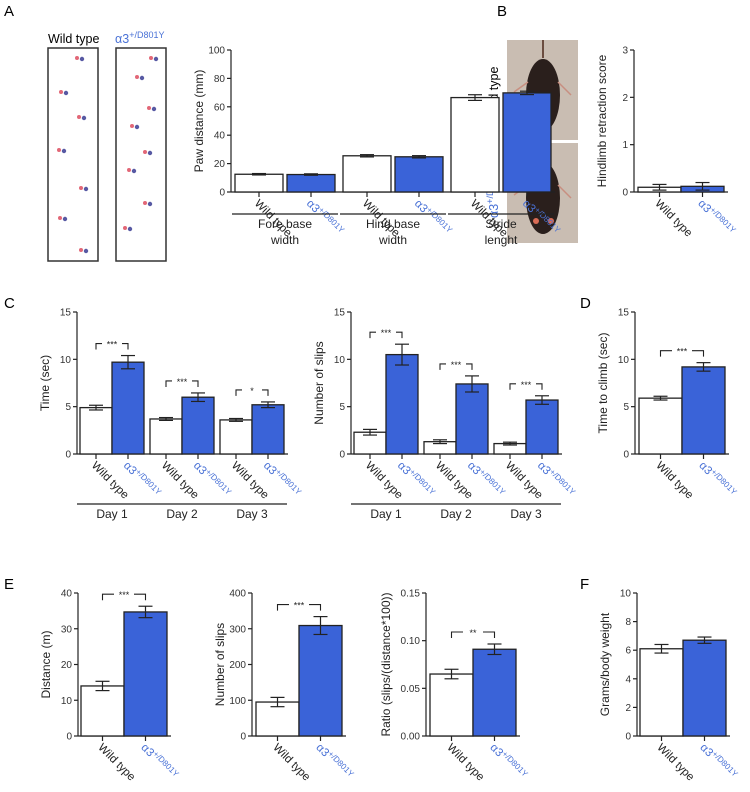 The width and height of the screenshot is (750, 792). I want to click on footprint-label-wild-type: Wild type, so click(73, 39).